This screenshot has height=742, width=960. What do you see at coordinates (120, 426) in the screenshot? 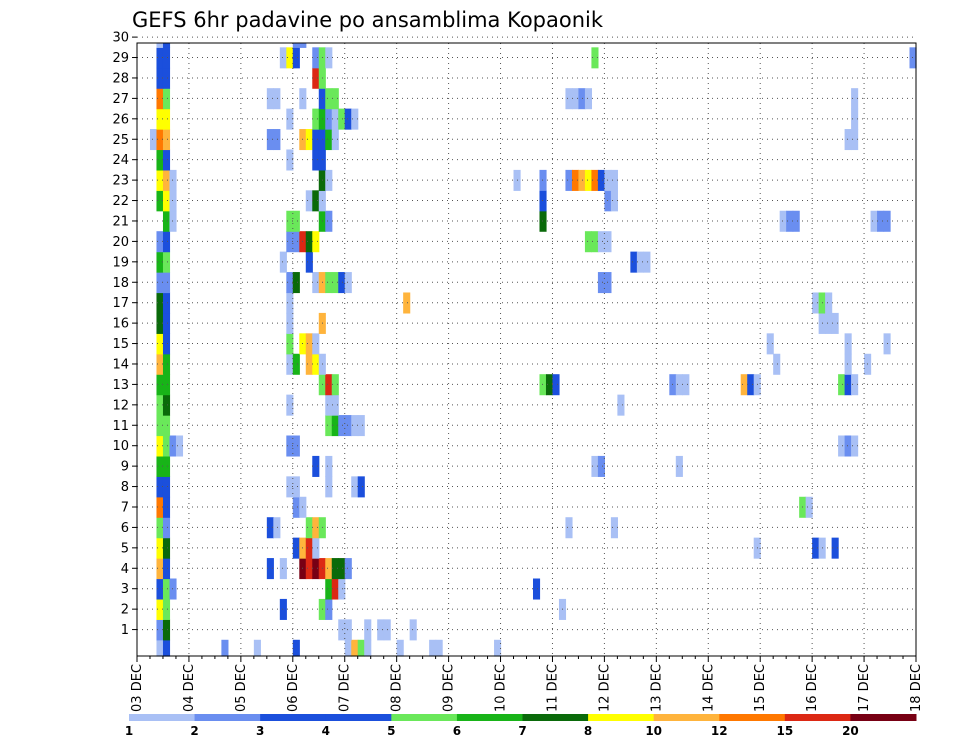
I see `y-tick-label: 11` at bounding box center [120, 426].